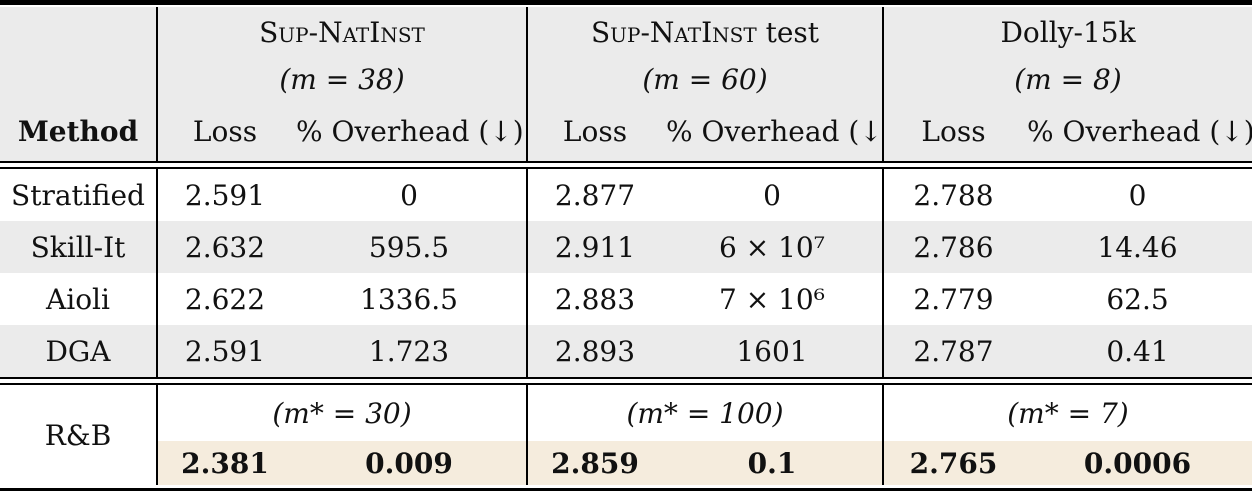 This screenshot has width=1252, height=499. What do you see at coordinates (952, 194) in the screenshot?
I see `loss-cell: 2.788` at bounding box center [952, 194].